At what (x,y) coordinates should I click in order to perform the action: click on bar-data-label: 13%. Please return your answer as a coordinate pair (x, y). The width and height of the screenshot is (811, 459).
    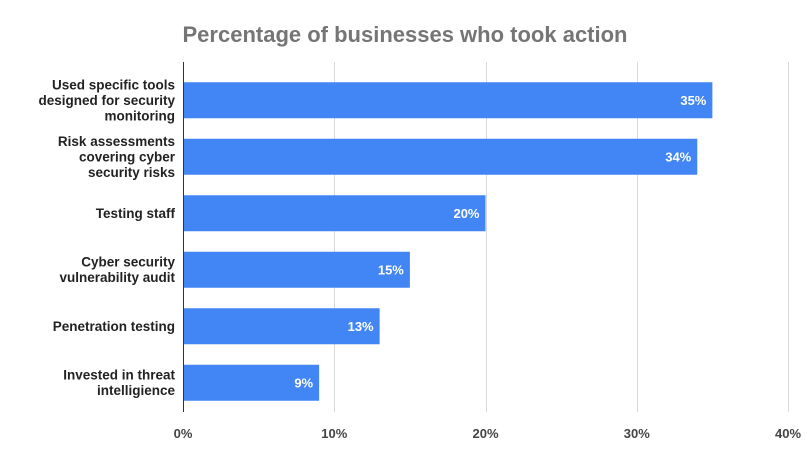
    Looking at the image, I should click on (361, 326).